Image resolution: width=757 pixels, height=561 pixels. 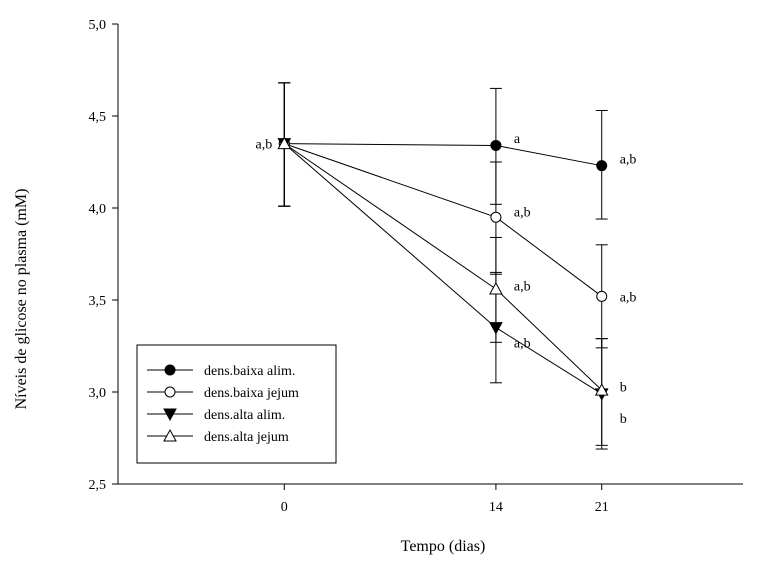 I want to click on x-tick-label: 21, so click(x=602, y=507).